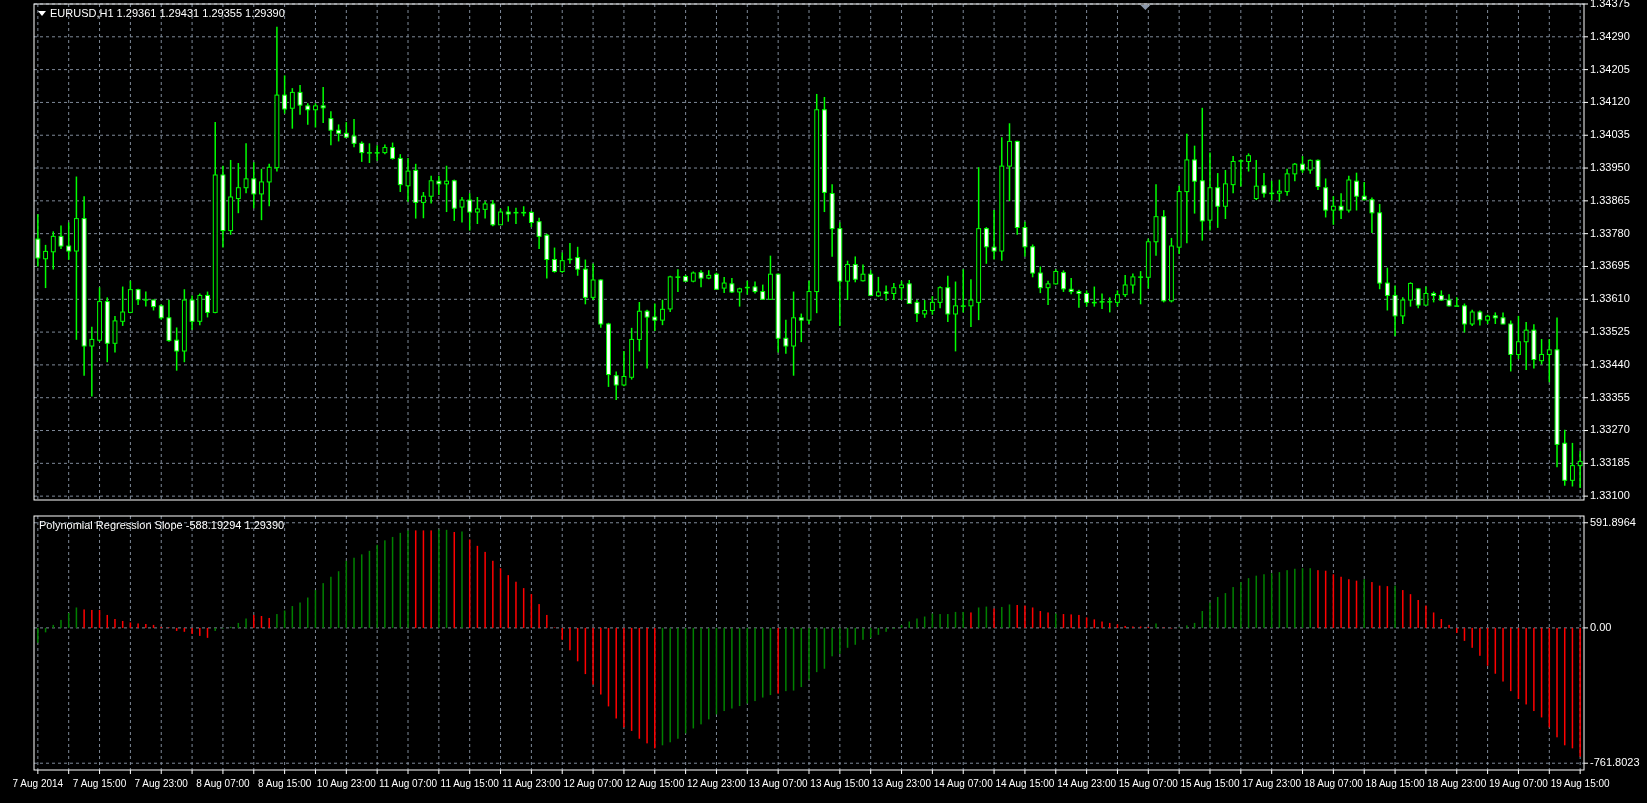  Describe the element at coordinates (1613, 521) in the screenshot. I see `y-tick-label: 591.8964` at that location.